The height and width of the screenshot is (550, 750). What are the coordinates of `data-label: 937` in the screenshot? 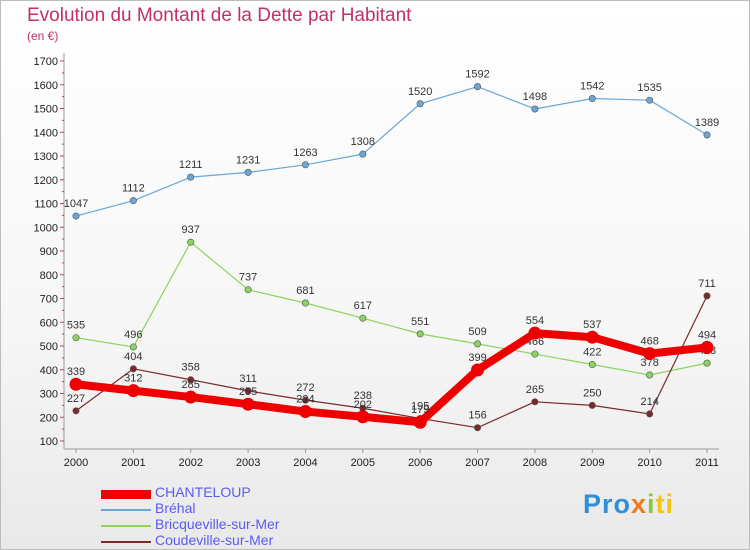 It's located at (191, 230).